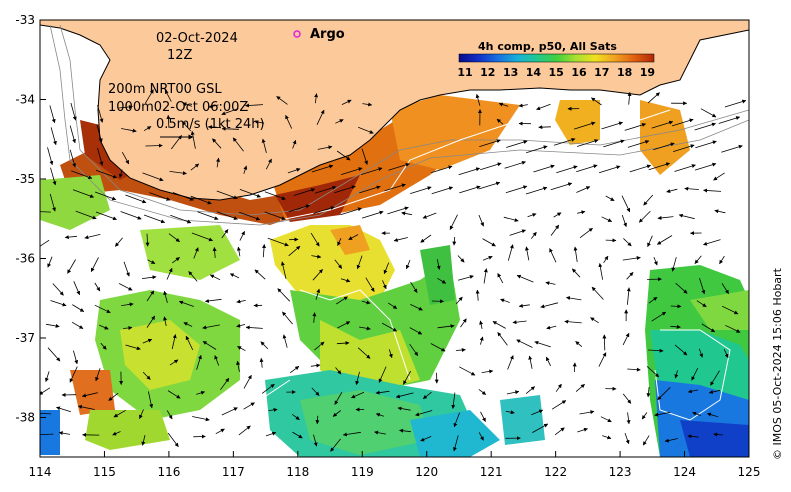 This screenshot has height=492, width=791. What do you see at coordinates (579, 72) in the screenshot?
I see `legend-label: 16` at bounding box center [579, 72].